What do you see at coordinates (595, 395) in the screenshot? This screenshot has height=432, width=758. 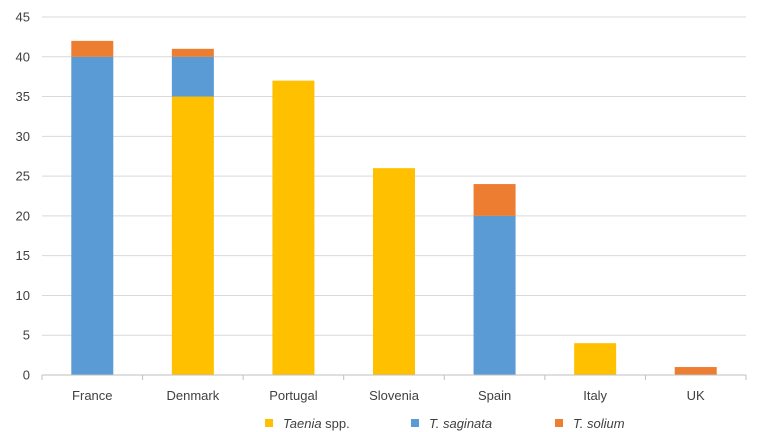 I see `x-tick-label: Italy` at bounding box center [595, 395].